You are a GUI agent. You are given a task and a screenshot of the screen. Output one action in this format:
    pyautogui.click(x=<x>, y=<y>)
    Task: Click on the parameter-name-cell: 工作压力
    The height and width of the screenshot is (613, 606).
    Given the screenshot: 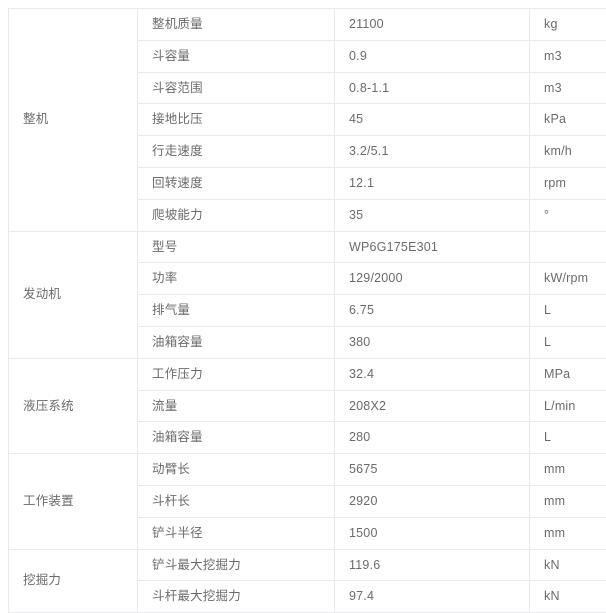 What is the action you would take?
    pyautogui.click(x=236, y=374)
    